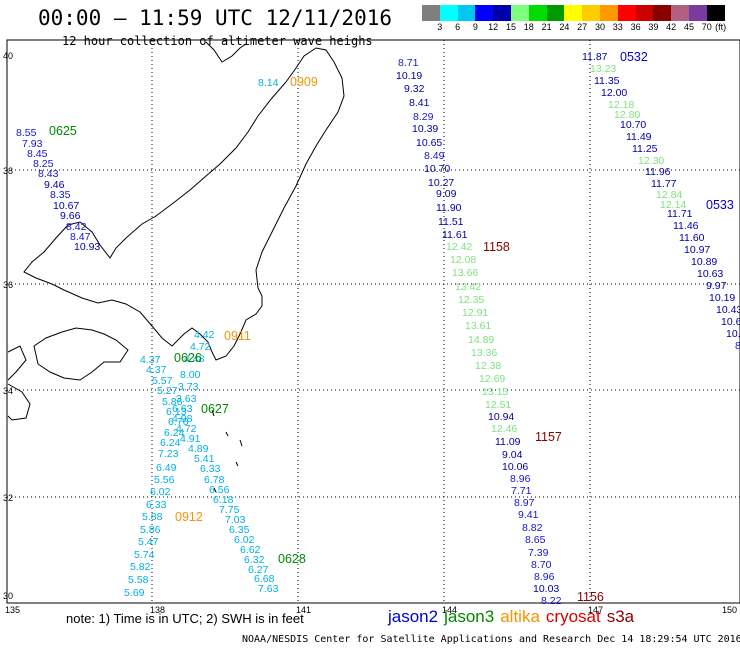 The image size is (740, 650). What do you see at coordinates (176, 412) in the screenshot?
I see `swh-label: 6.13` at bounding box center [176, 412].